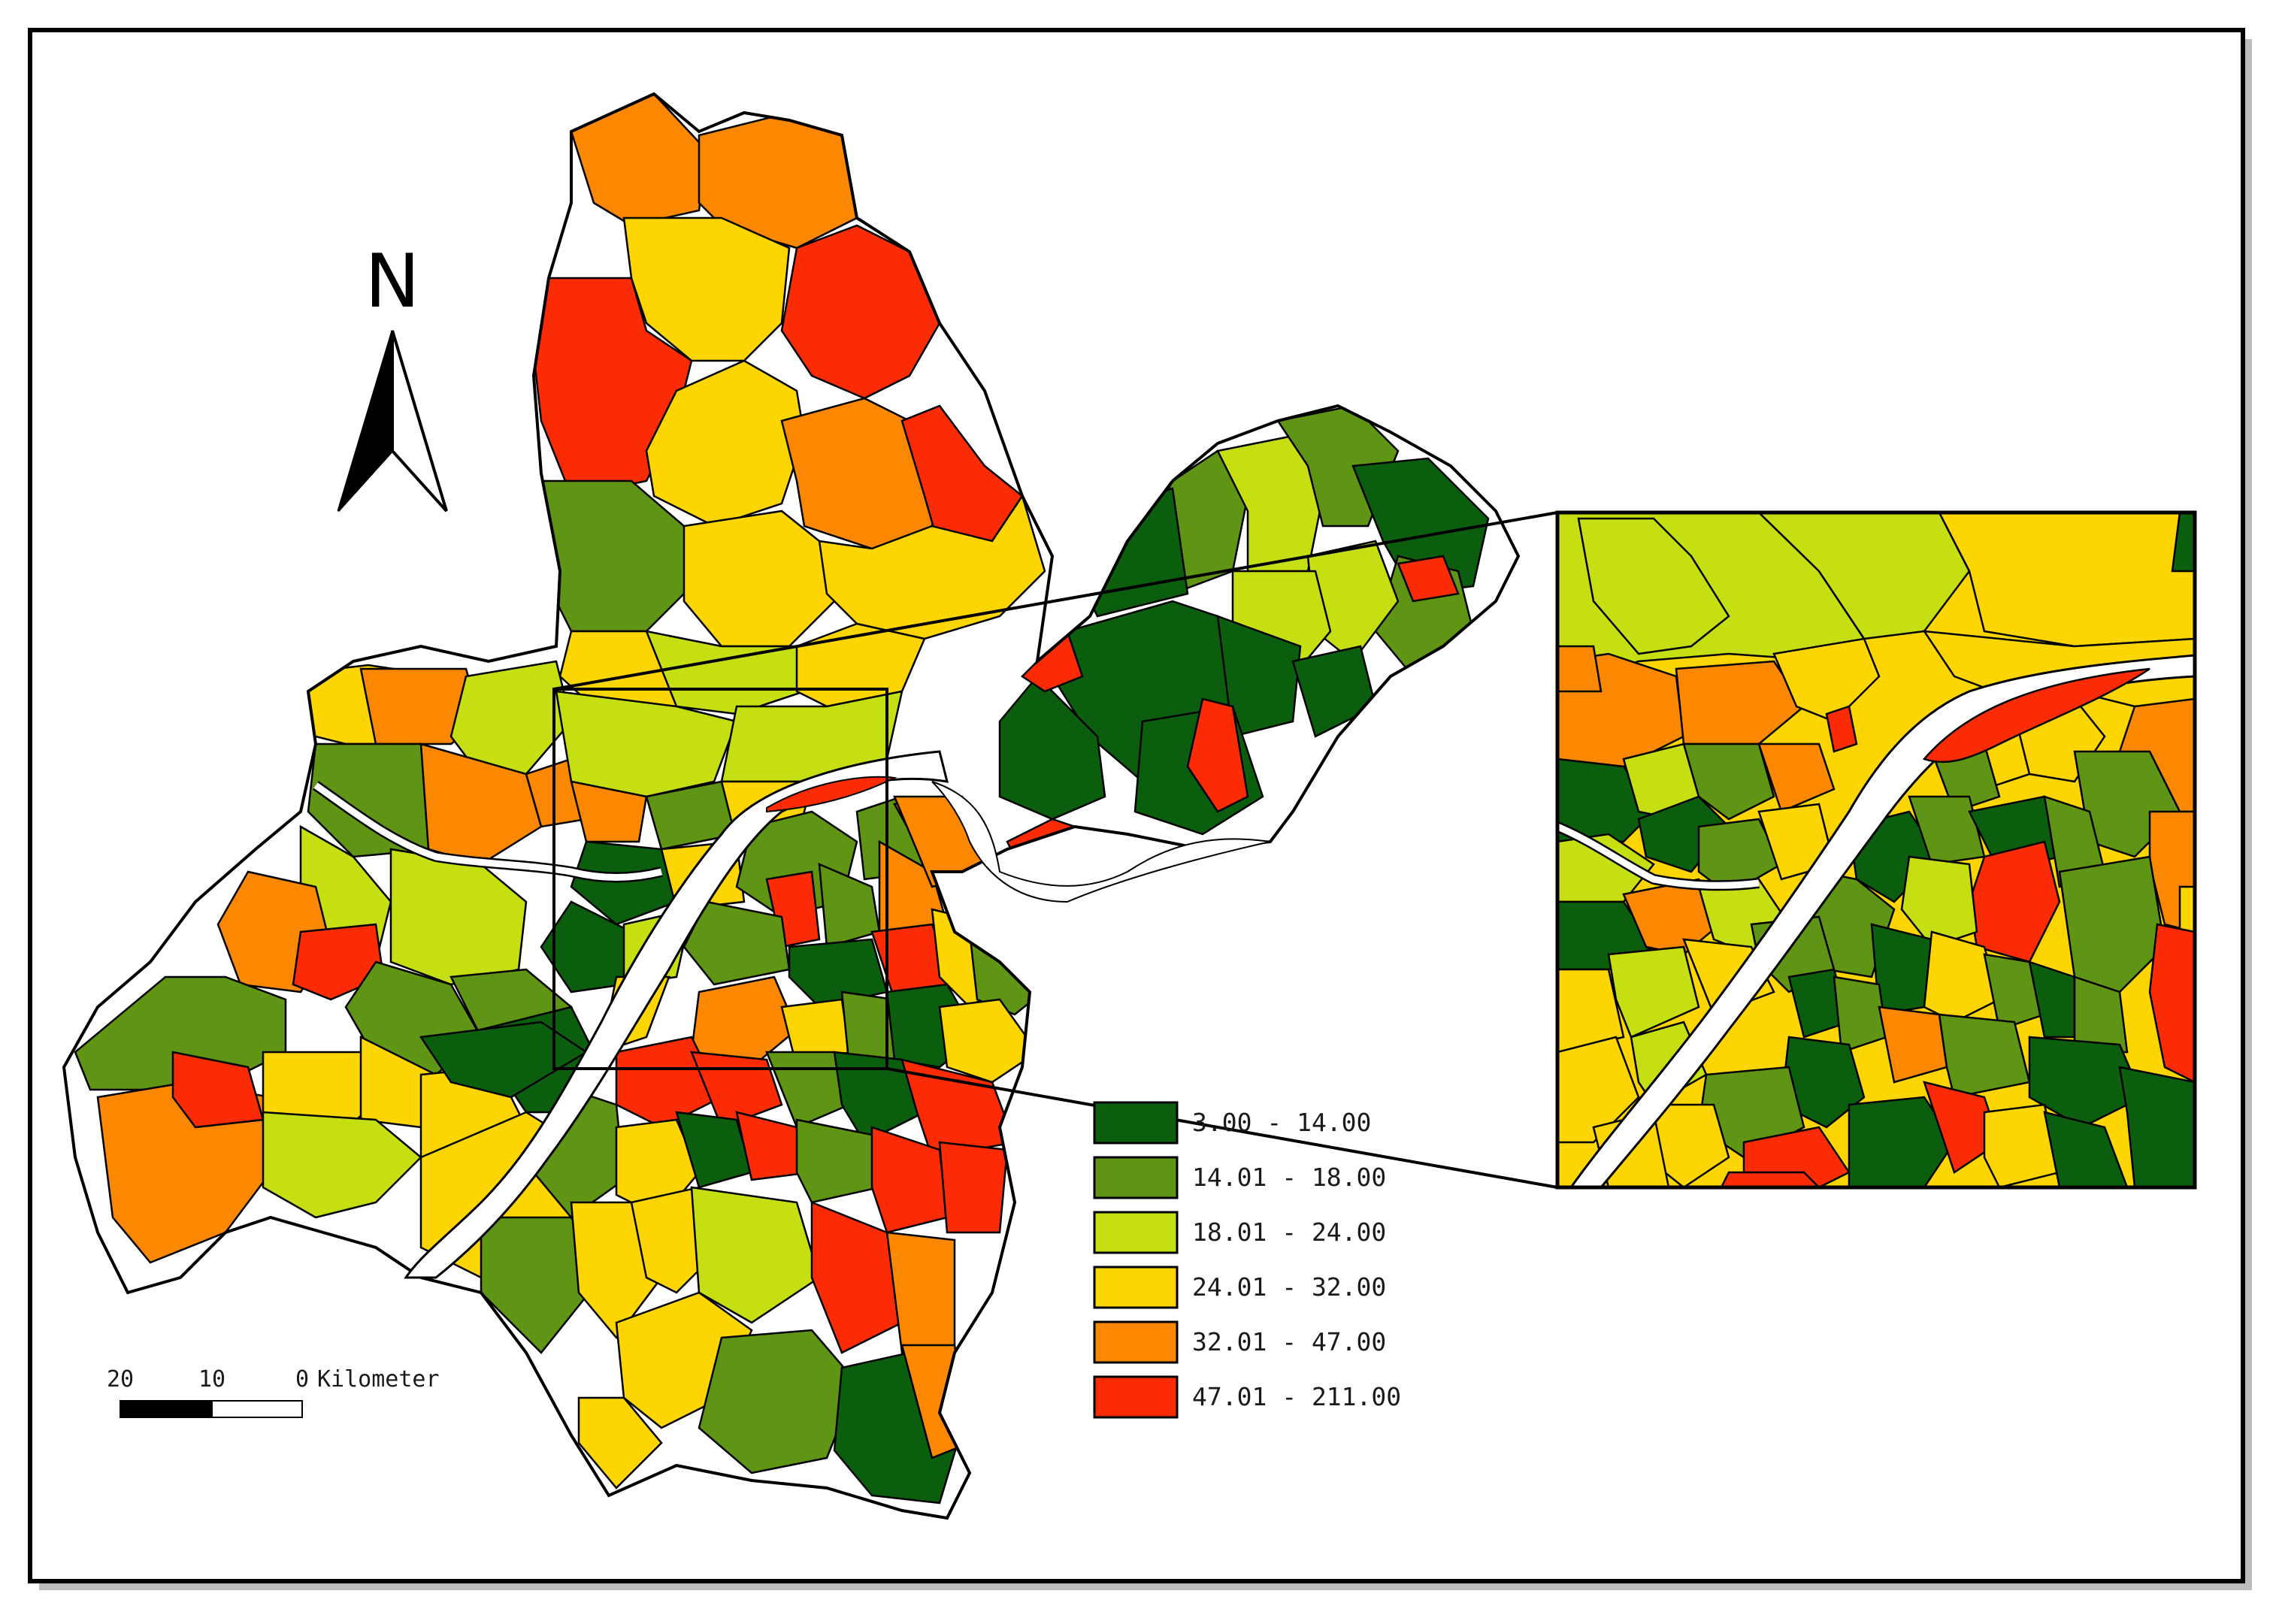 This screenshot has height=1624, width=2276. What do you see at coordinates (392, 282) in the screenshot?
I see `north-arrow-label: N` at bounding box center [392, 282].